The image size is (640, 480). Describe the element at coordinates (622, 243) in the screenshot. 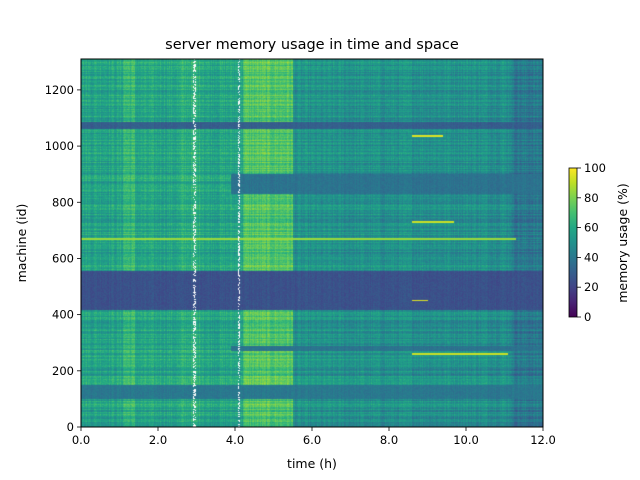

I see `colorbar-label: memory usage (%)` at that location.